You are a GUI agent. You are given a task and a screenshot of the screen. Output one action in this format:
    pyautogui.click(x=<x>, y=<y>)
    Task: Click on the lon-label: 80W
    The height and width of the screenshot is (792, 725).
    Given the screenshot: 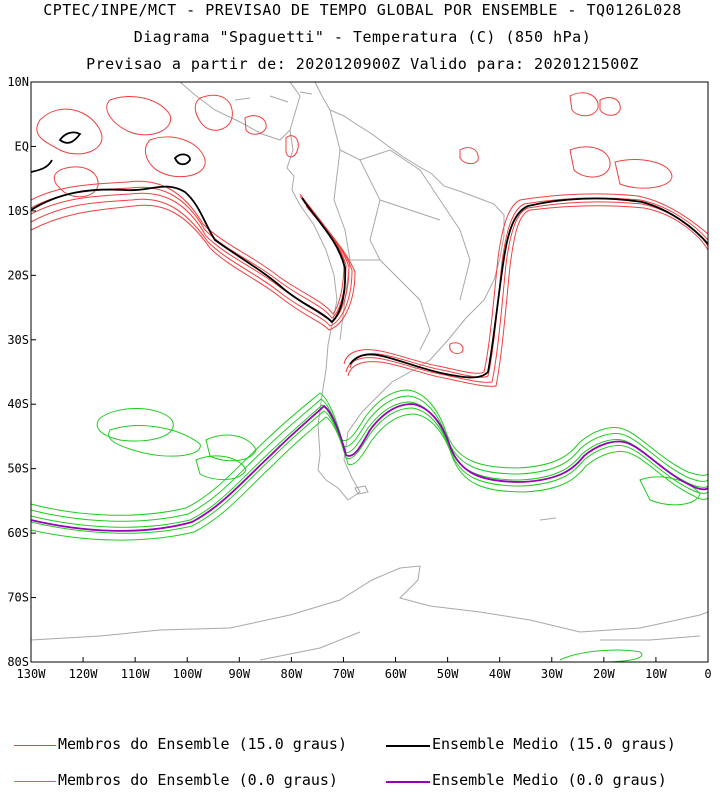 What is the action you would take?
    pyautogui.click(x=292, y=674)
    